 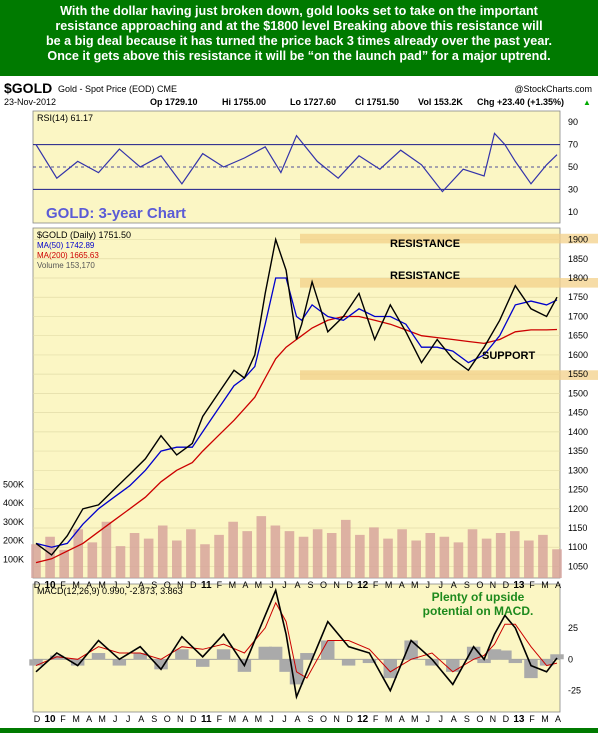 What do you see at coordinates (573, 628) in the screenshot?
I see `macd-tick-label: 25` at bounding box center [573, 628].